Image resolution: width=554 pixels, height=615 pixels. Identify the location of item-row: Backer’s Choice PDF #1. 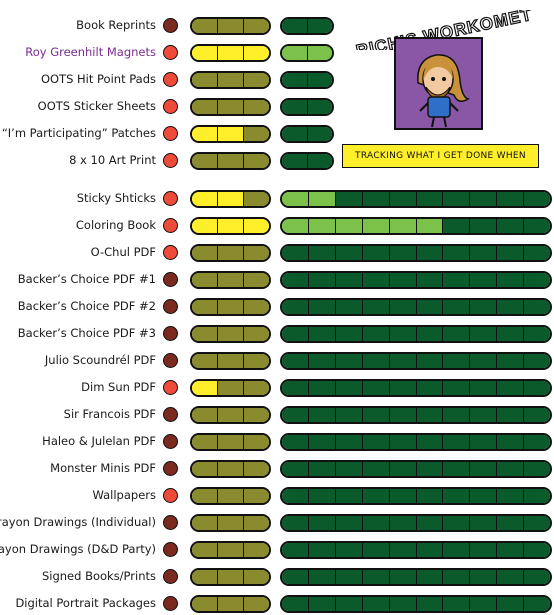
(277, 280).